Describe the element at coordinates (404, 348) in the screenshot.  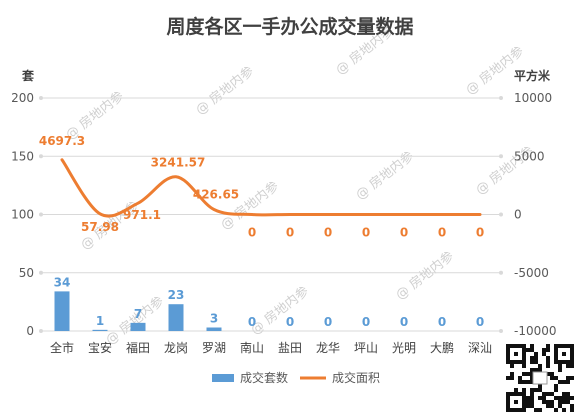
I see `category-label: 光明` at that location.